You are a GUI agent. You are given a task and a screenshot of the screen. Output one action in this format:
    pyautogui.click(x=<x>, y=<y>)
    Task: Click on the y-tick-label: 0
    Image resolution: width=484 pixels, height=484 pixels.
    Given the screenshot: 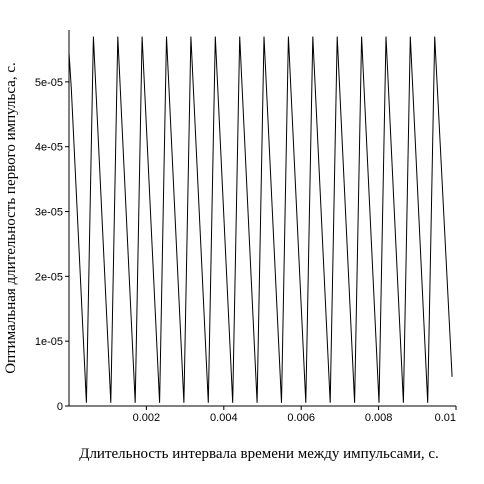 What is the action you would take?
    pyautogui.click(x=60, y=407)
    